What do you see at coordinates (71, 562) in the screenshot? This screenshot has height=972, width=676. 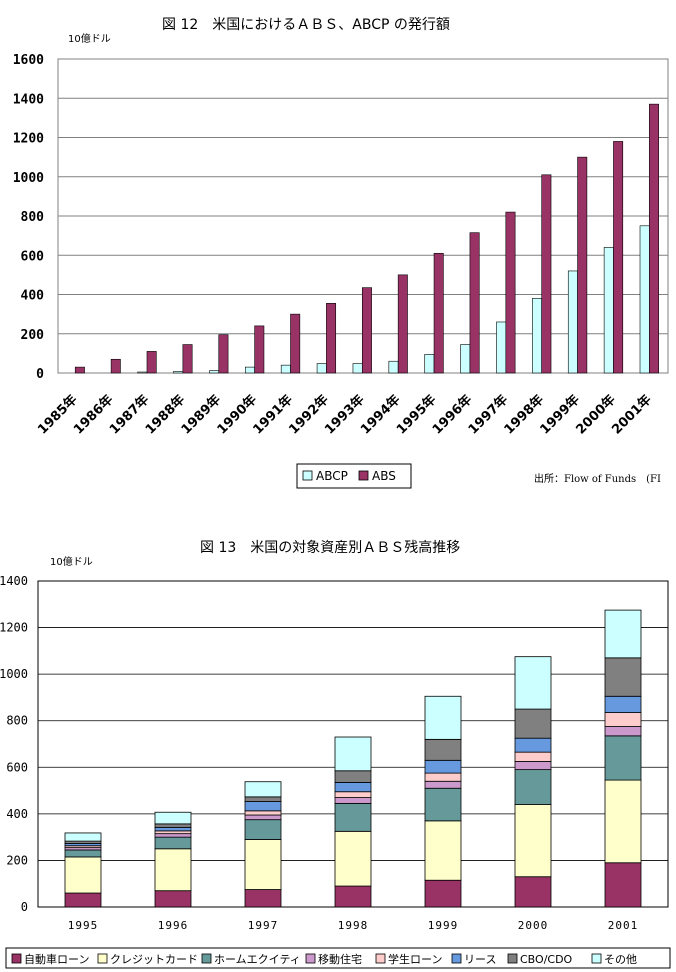 I see `chart2-unit: 10億ドル` at bounding box center [71, 562].